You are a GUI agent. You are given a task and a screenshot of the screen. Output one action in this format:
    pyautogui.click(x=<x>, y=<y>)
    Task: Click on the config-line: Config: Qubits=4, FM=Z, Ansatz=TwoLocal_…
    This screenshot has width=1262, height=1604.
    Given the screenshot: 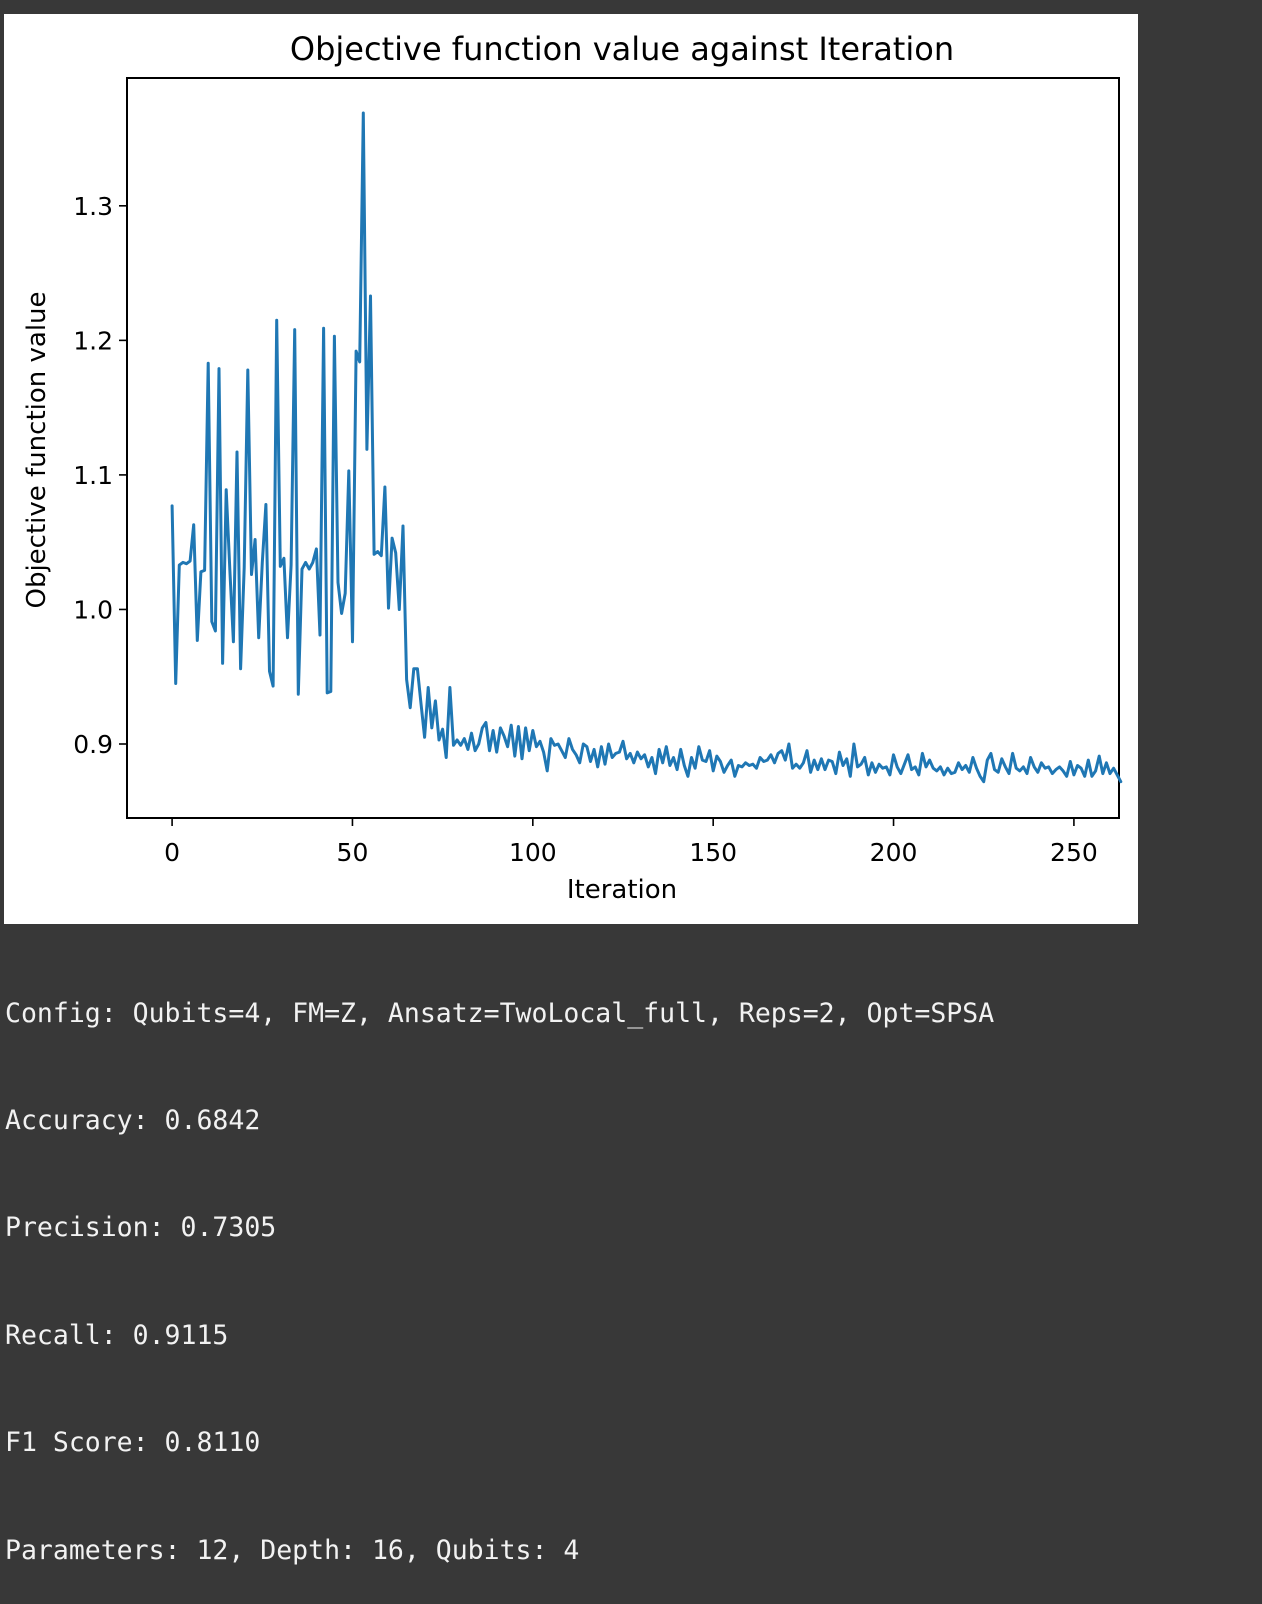 What is the action you would take?
    pyautogui.click(x=500, y=1013)
    